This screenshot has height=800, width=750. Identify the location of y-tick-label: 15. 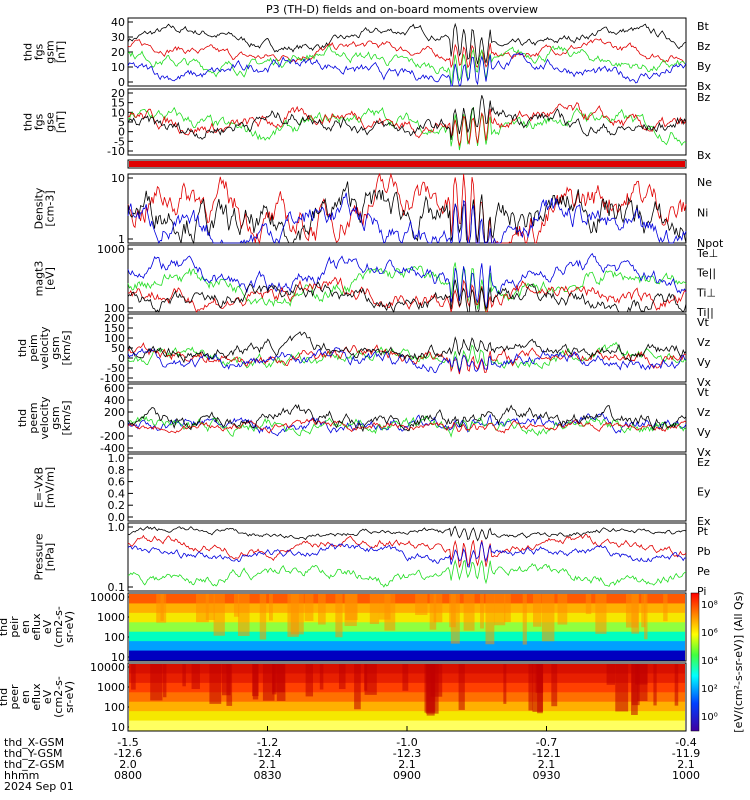
(118, 103).